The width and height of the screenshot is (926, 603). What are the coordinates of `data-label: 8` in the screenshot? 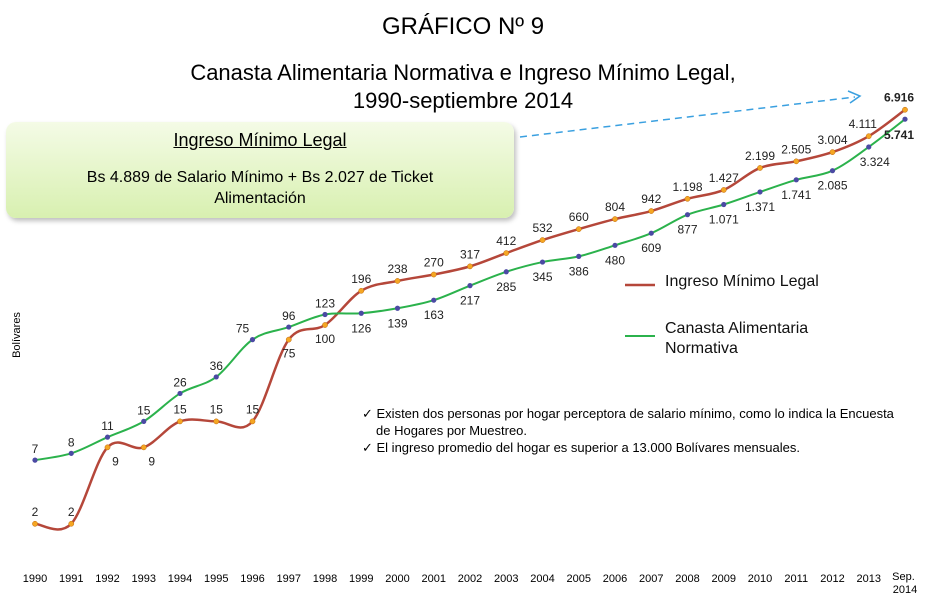 It's located at (71, 442).